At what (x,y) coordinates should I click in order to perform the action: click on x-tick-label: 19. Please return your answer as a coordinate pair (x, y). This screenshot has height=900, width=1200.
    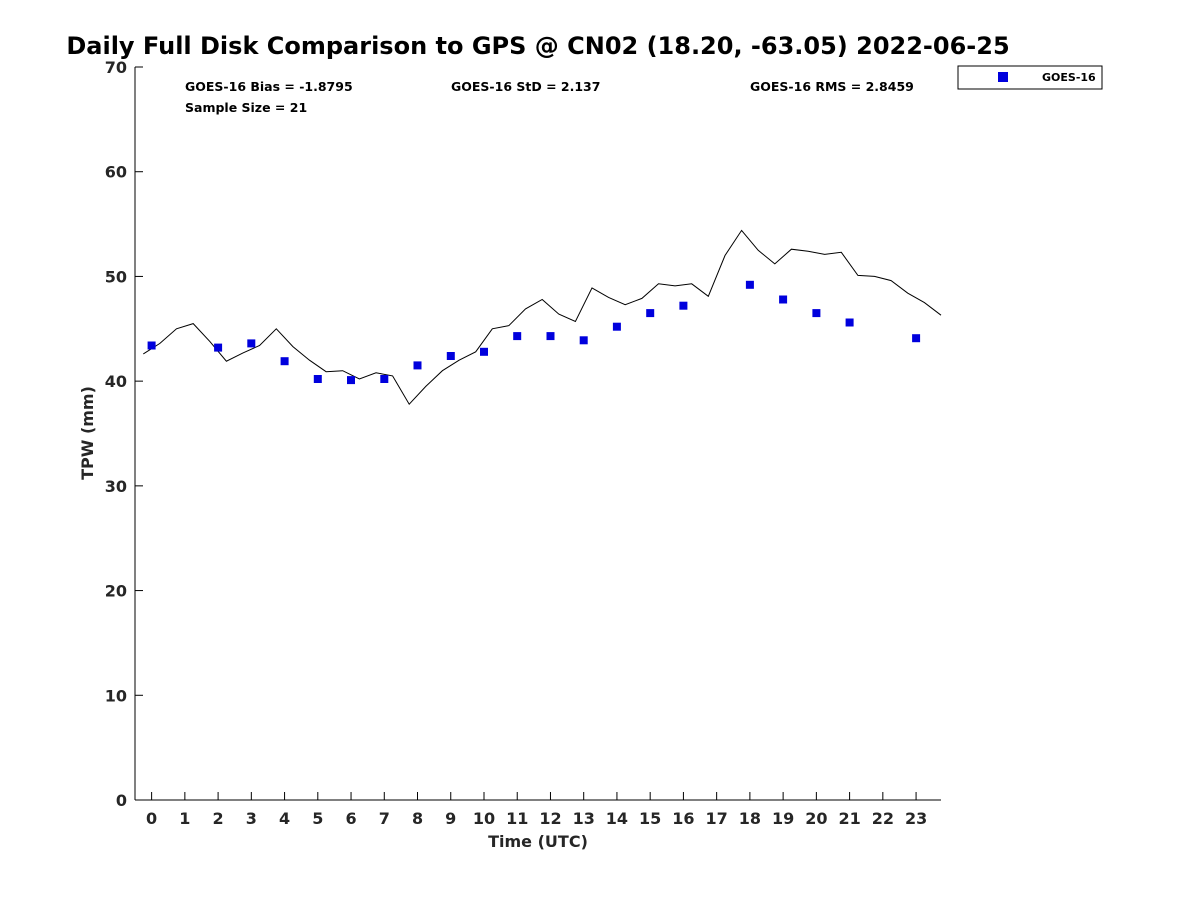
    Looking at the image, I should click on (783, 818).